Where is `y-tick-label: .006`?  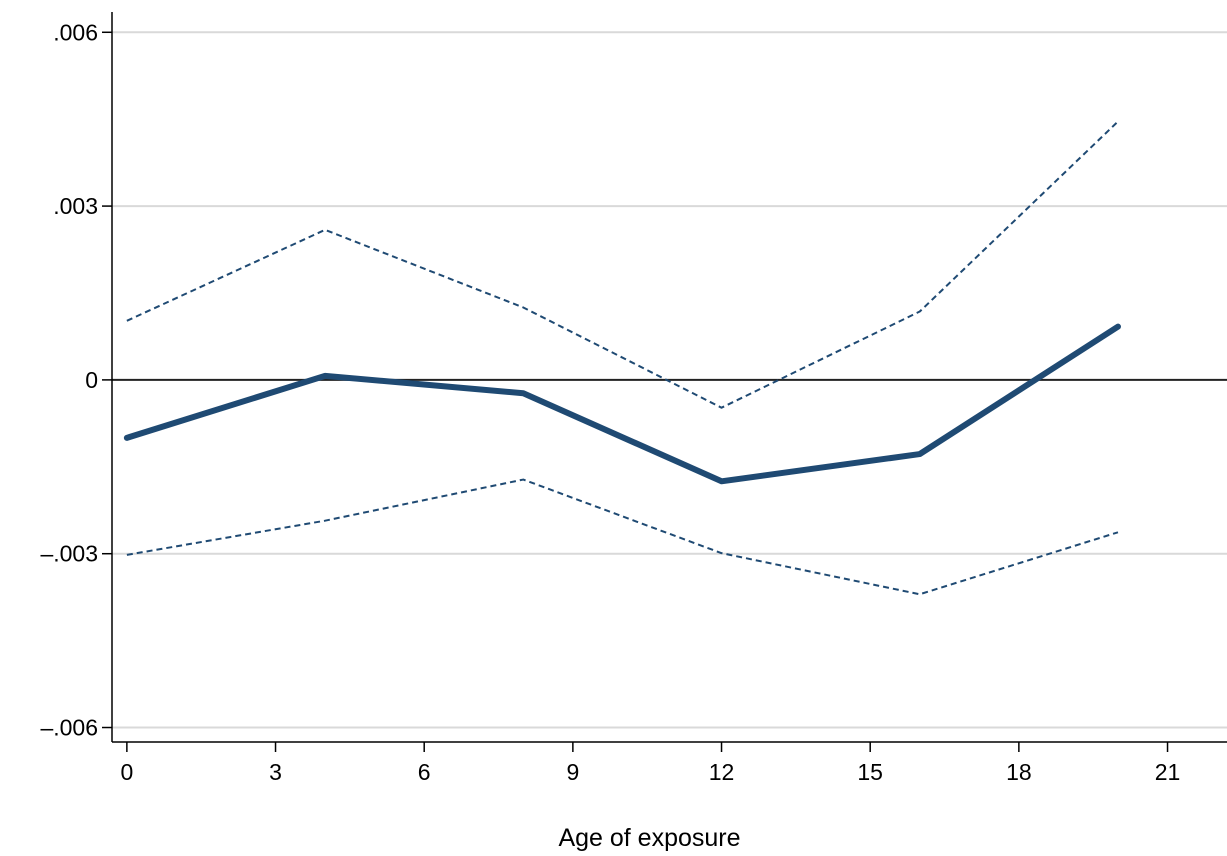 y-tick-label: .006 is located at coordinates (75, 32).